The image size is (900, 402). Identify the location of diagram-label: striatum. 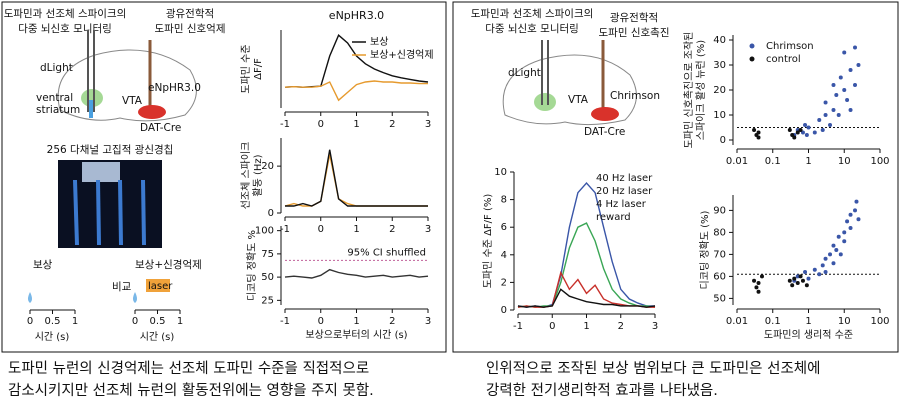
(58, 110).